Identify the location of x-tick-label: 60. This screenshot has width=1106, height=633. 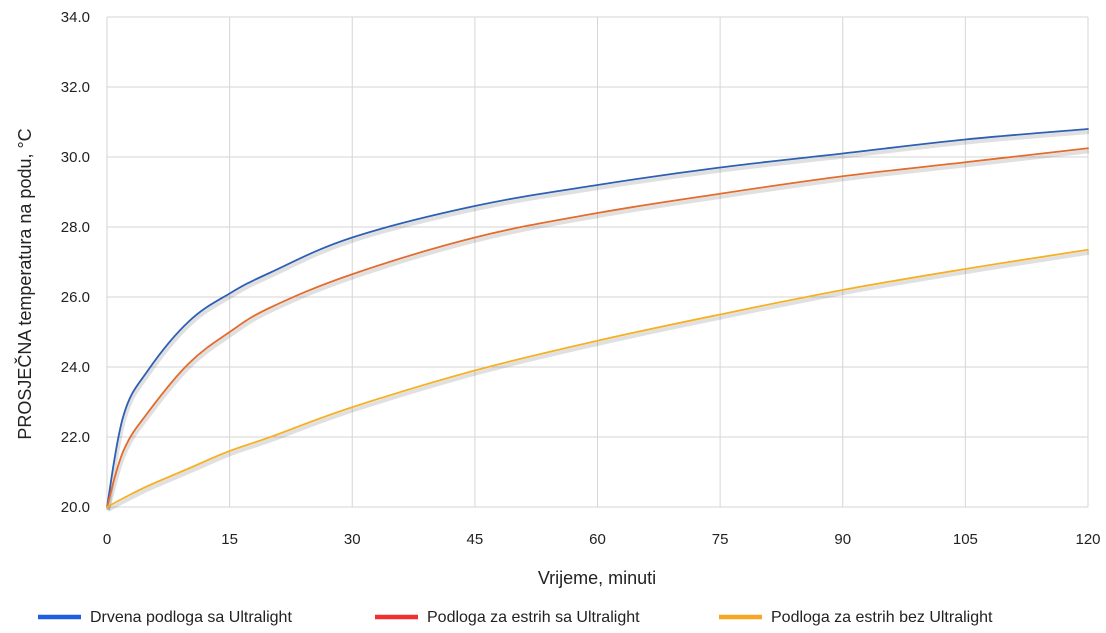
(597, 539).